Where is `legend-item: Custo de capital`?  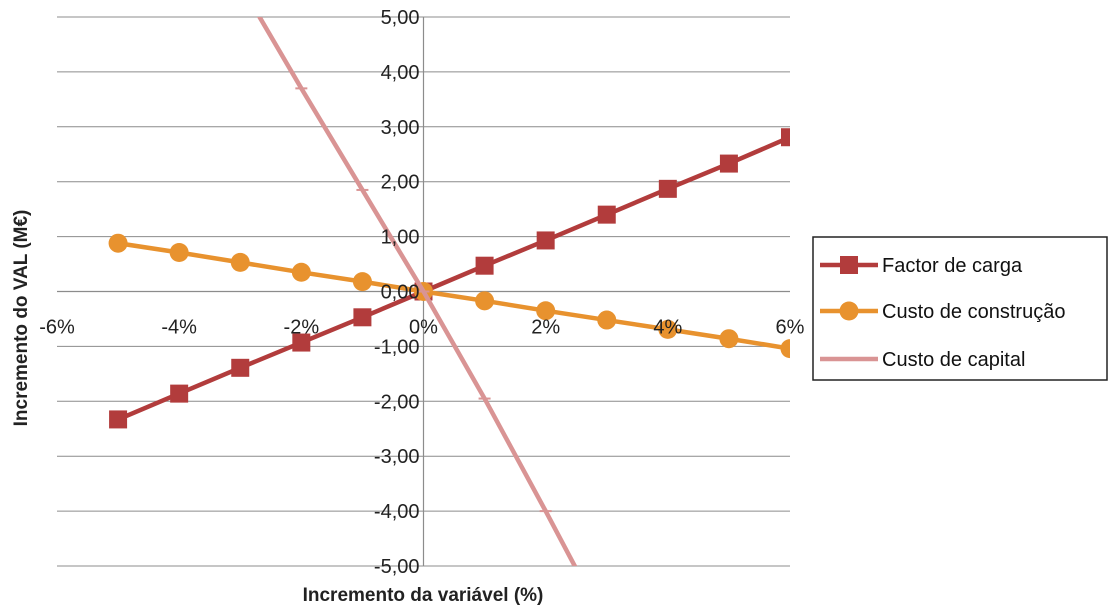
legend-item: Custo de capital is located at coordinates (922, 360).